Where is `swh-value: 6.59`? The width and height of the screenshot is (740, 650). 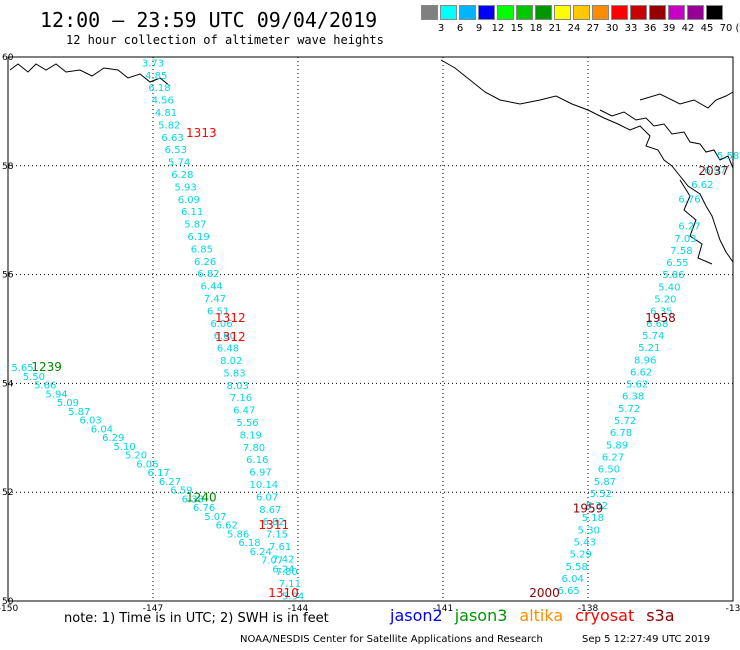 swh-value: 6.59 is located at coordinates (181, 491).